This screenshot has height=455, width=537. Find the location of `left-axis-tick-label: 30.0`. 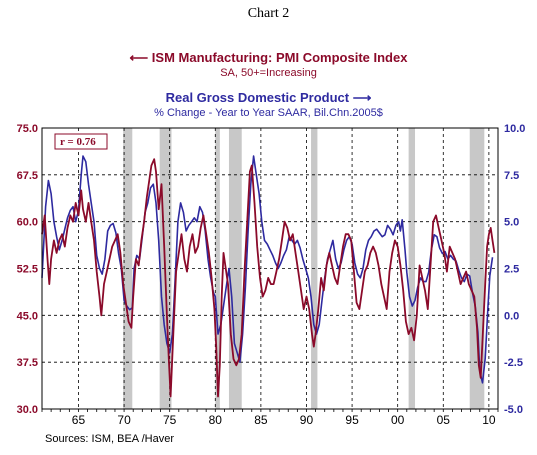

left-axis-tick-label: 30.0 is located at coordinates (27, 410).